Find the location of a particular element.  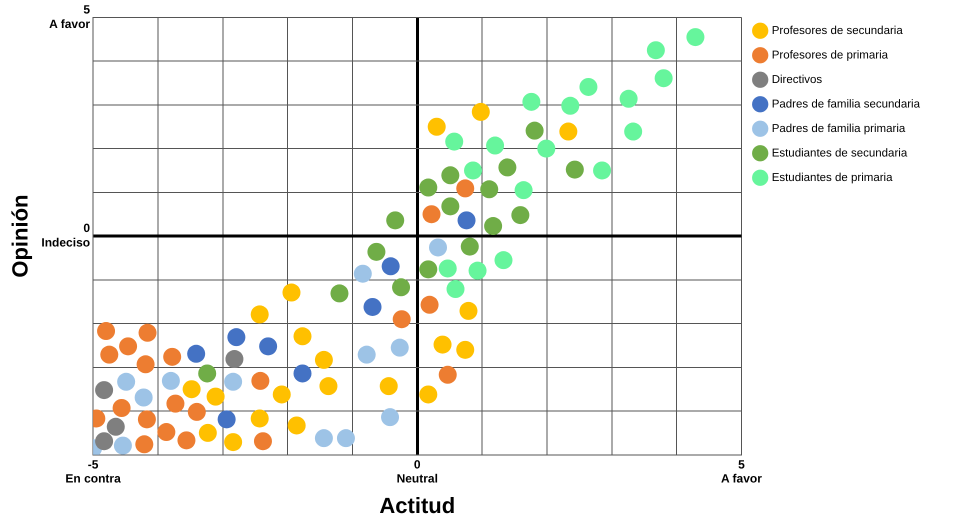

legend-label: Estudiantes de primaria is located at coordinates (833, 178).